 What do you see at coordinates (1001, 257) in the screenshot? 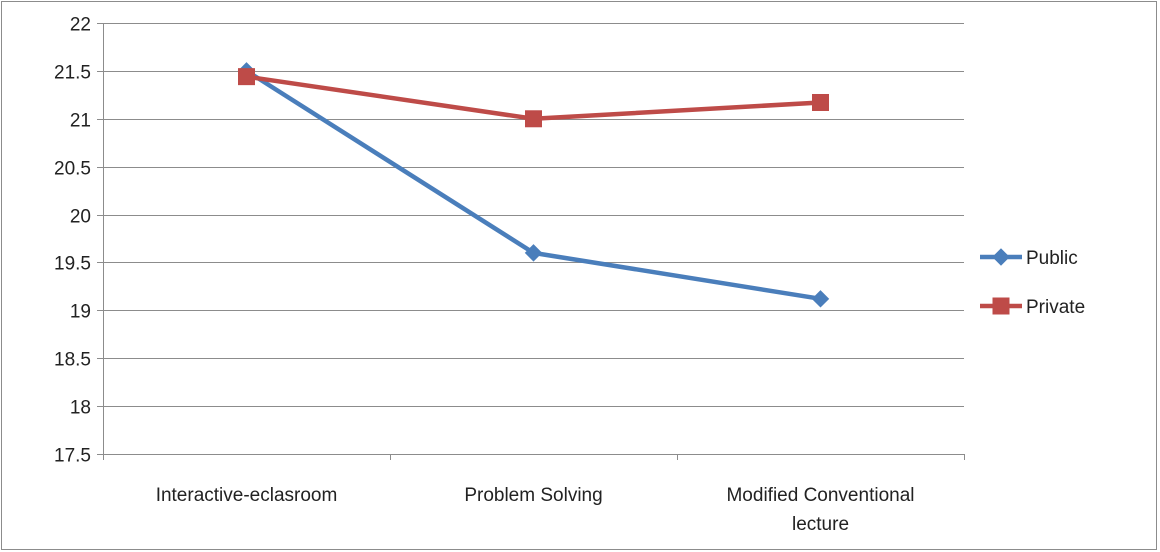
I see `legend-marker-public` at bounding box center [1001, 257].